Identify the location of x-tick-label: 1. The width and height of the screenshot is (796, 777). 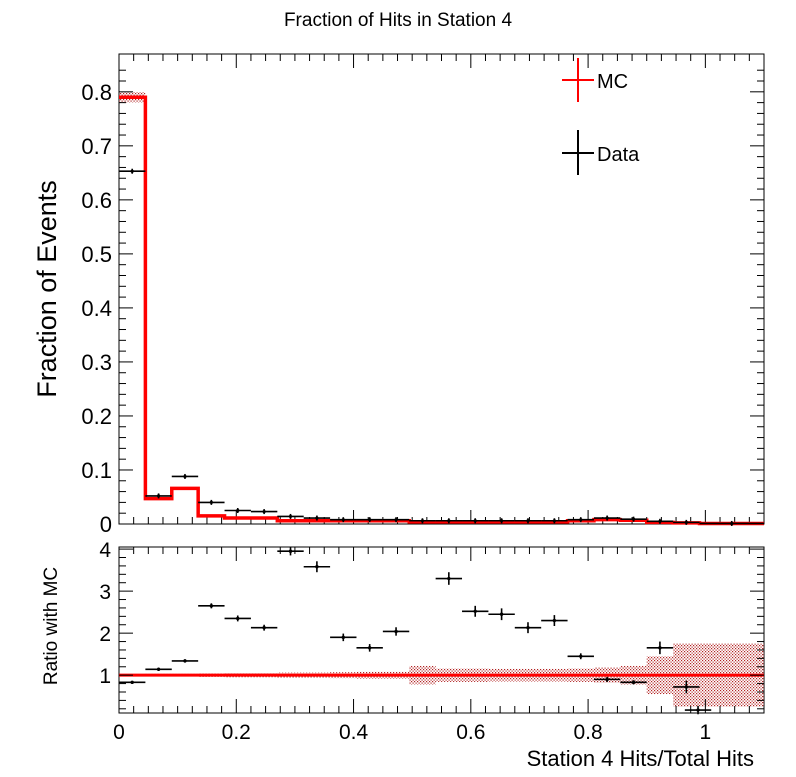
(706, 732).